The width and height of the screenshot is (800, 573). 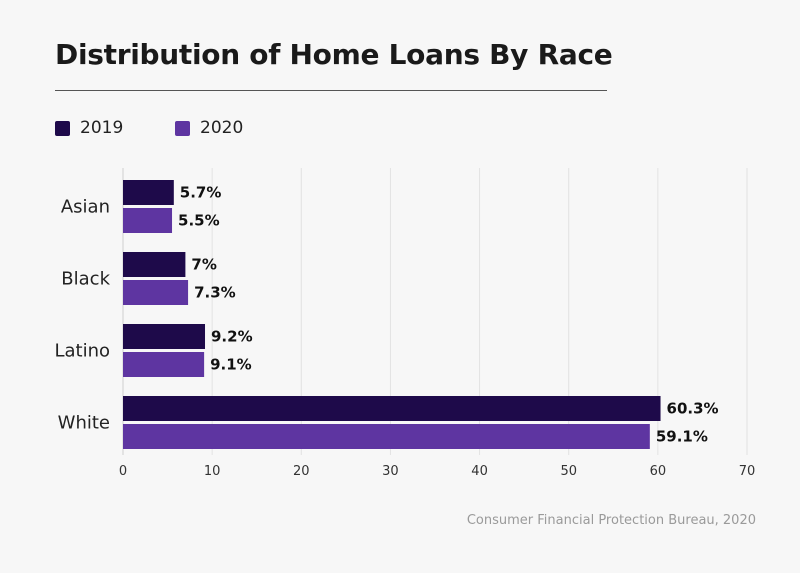 What do you see at coordinates (682, 437) in the screenshot?
I see `data-label: 59.1%` at bounding box center [682, 437].